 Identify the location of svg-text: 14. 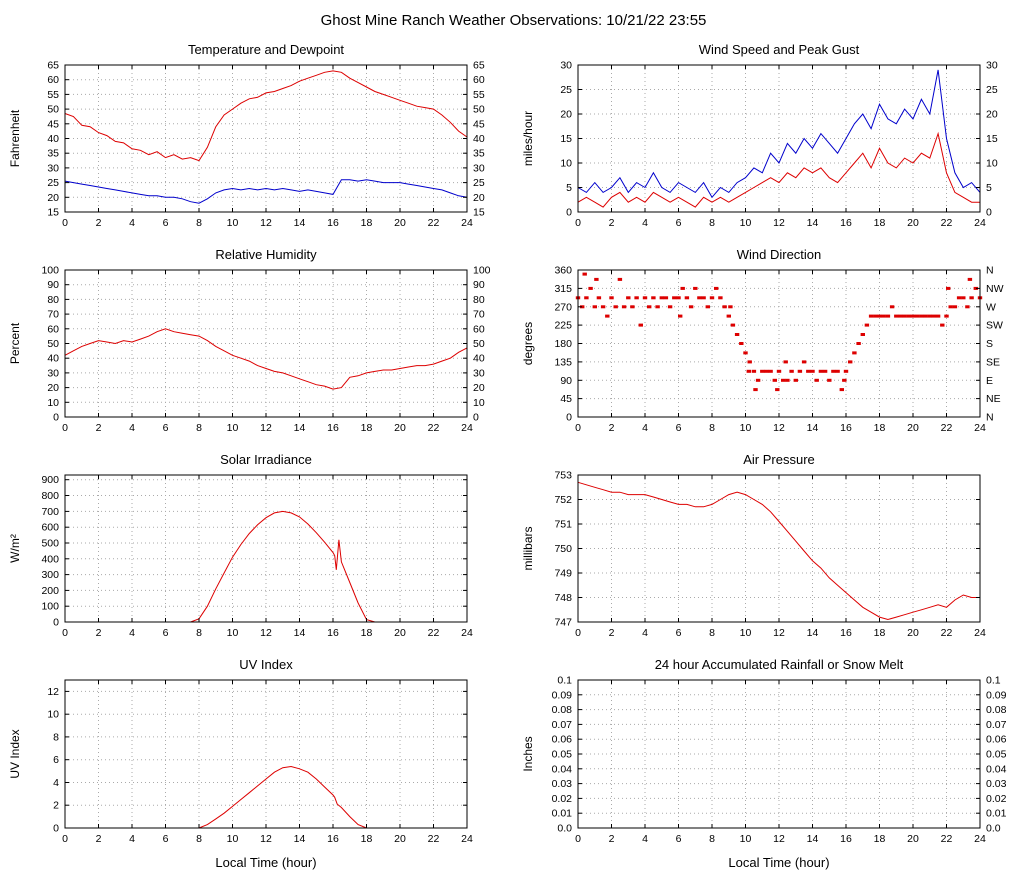
(813, 428).